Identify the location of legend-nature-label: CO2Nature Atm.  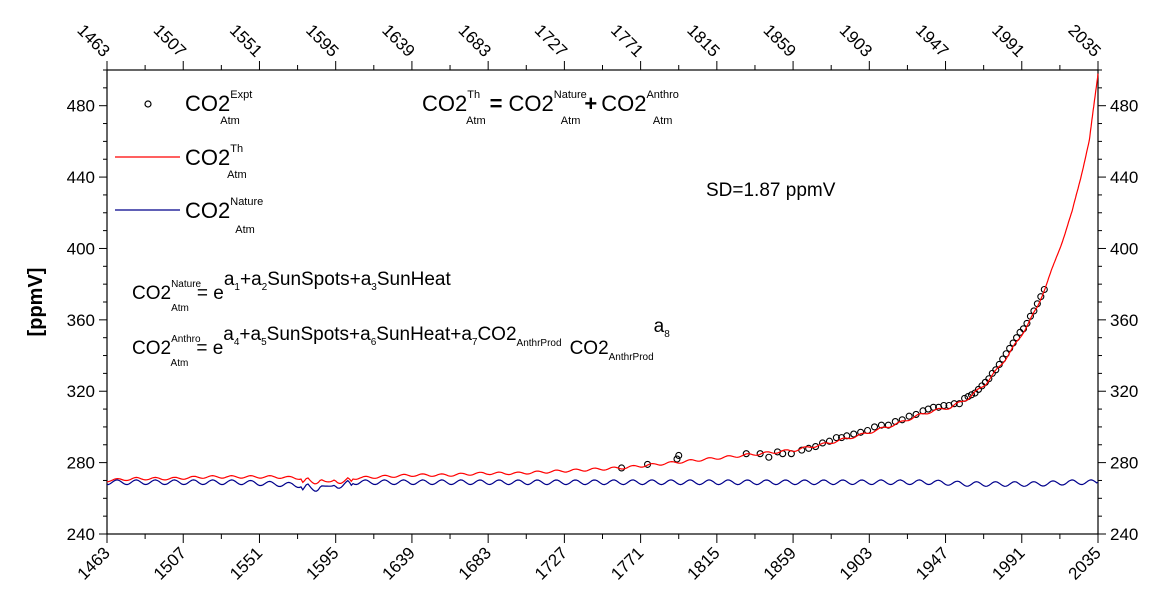
(224, 216).